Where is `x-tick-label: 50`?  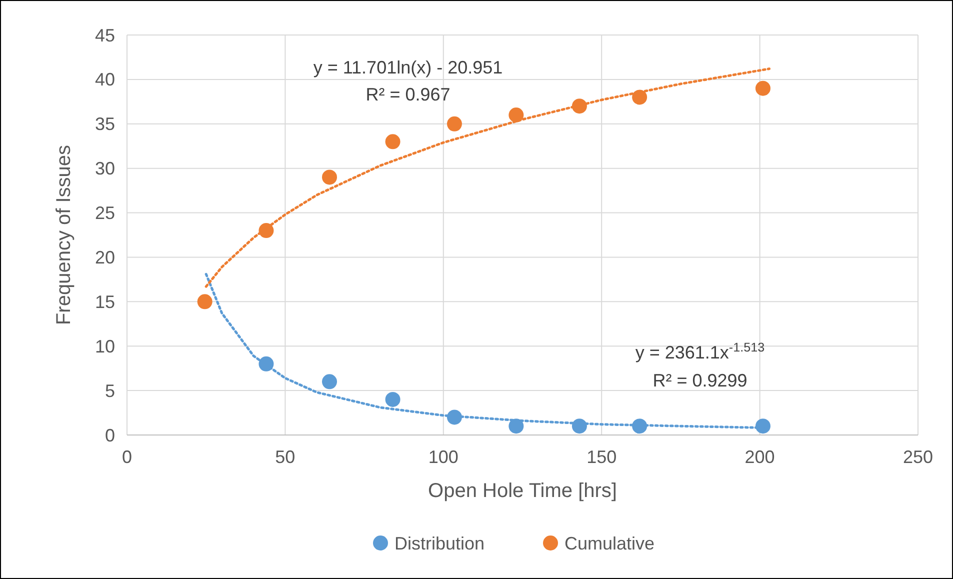 x-tick-label: 50 is located at coordinates (285, 457).